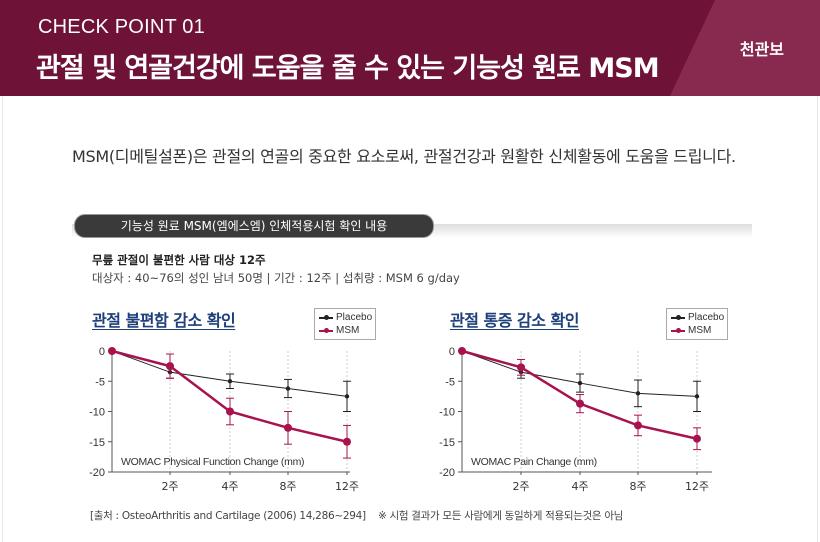  What do you see at coordinates (287, 486) in the screenshot?
I see `x-tick-label: 8주` at bounding box center [287, 486].